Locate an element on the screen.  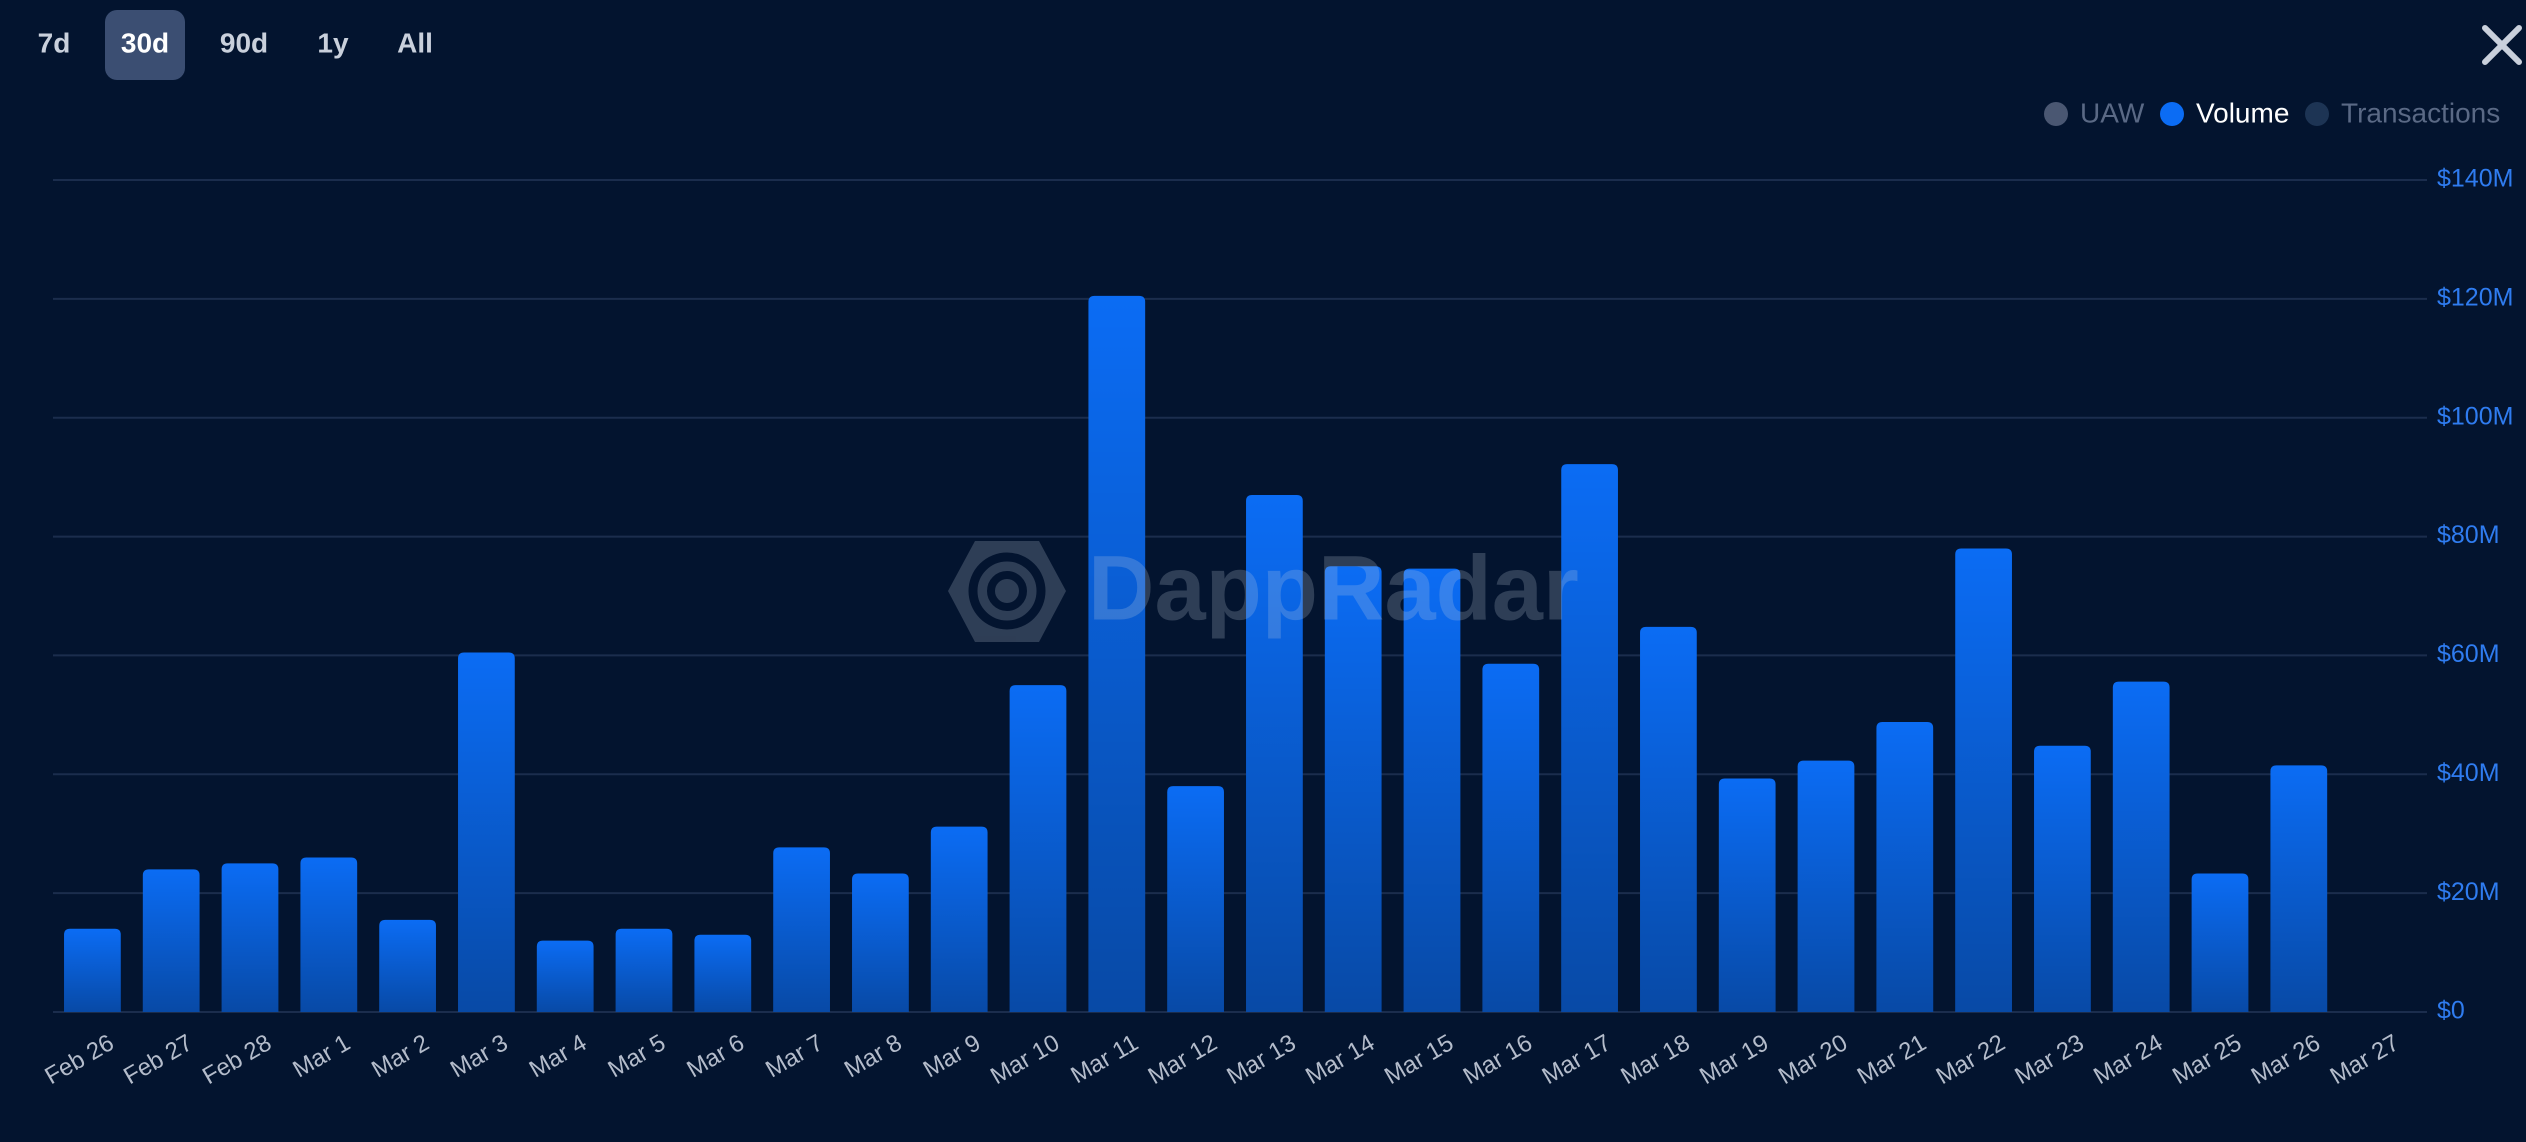
range-button: 90d is located at coordinates (244, 42).